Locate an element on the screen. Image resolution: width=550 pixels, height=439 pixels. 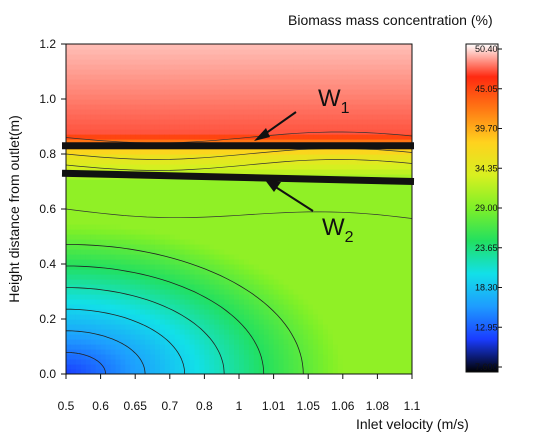
colorbar-tick-label: 29.00 is located at coordinates (486, 208).